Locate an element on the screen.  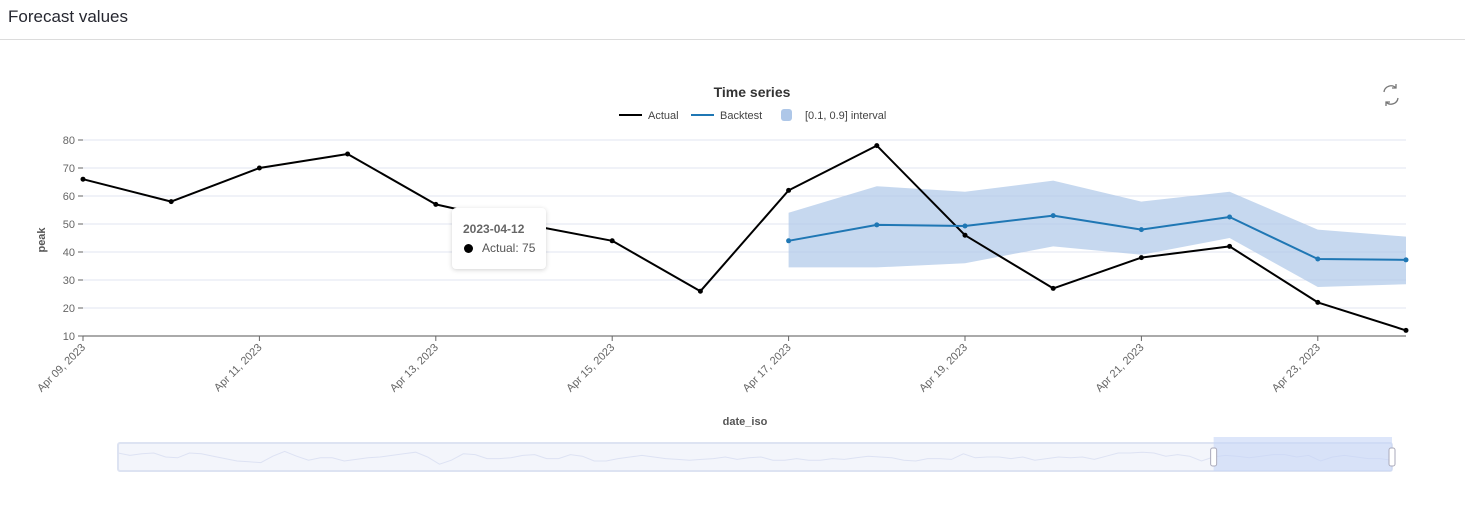
x-tick-label: Apr 15, 2023 is located at coordinates (590, 368).